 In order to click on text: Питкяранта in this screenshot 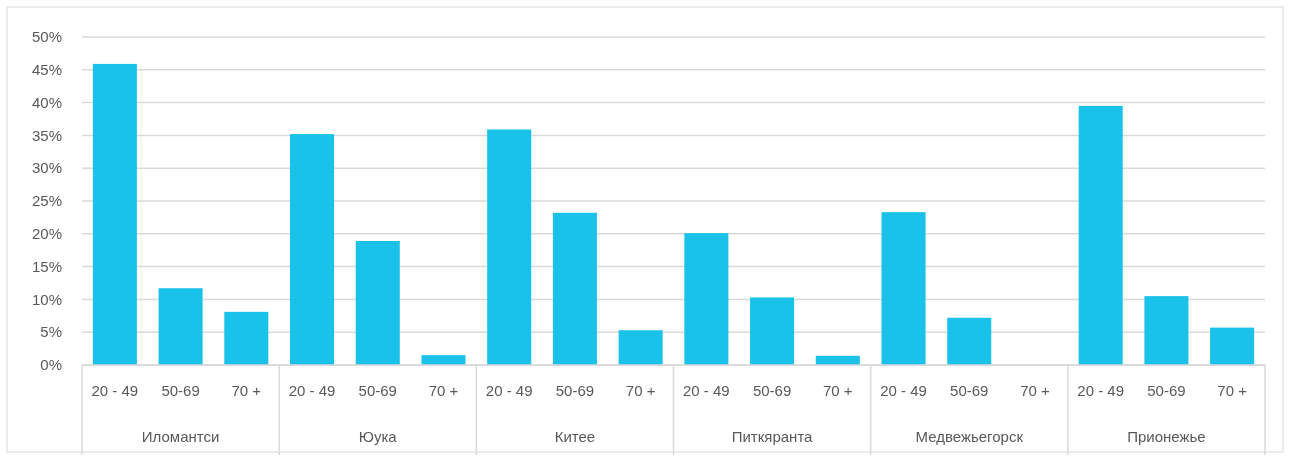, I will do `click(772, 436)`.